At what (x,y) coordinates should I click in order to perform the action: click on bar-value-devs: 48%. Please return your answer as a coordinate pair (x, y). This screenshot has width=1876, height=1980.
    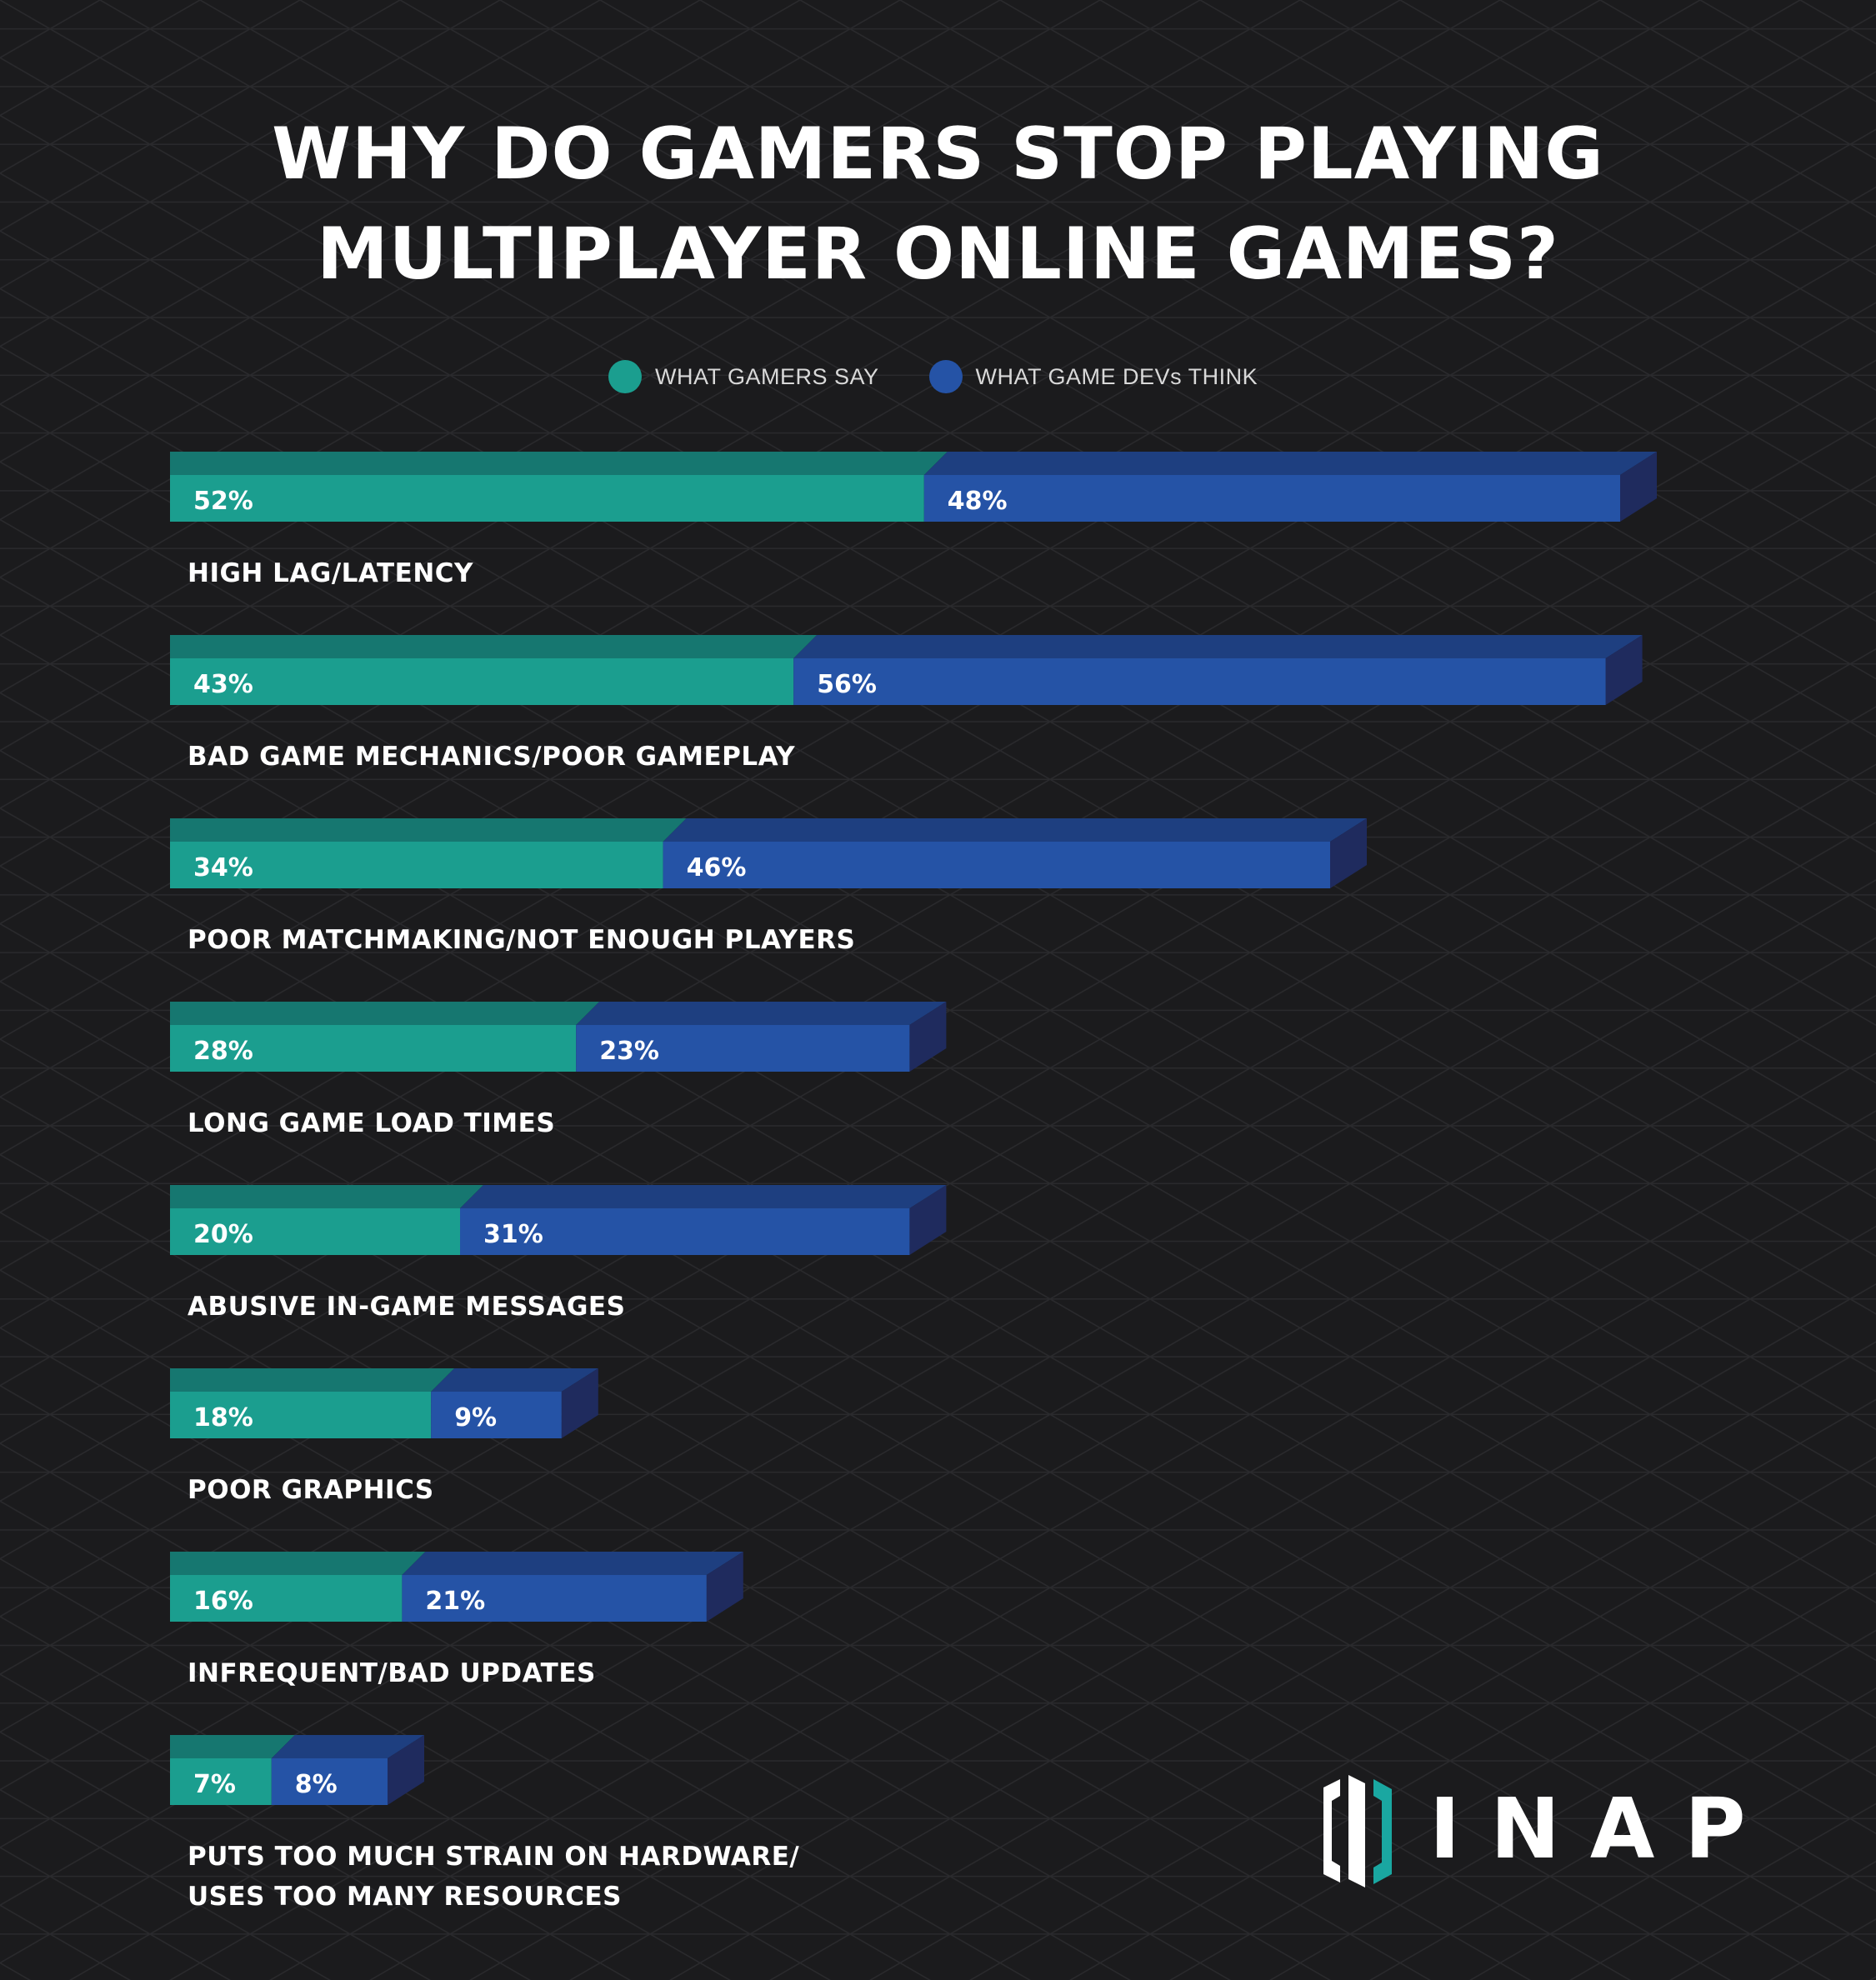
    Looking at the image, I should click on (978, 501).